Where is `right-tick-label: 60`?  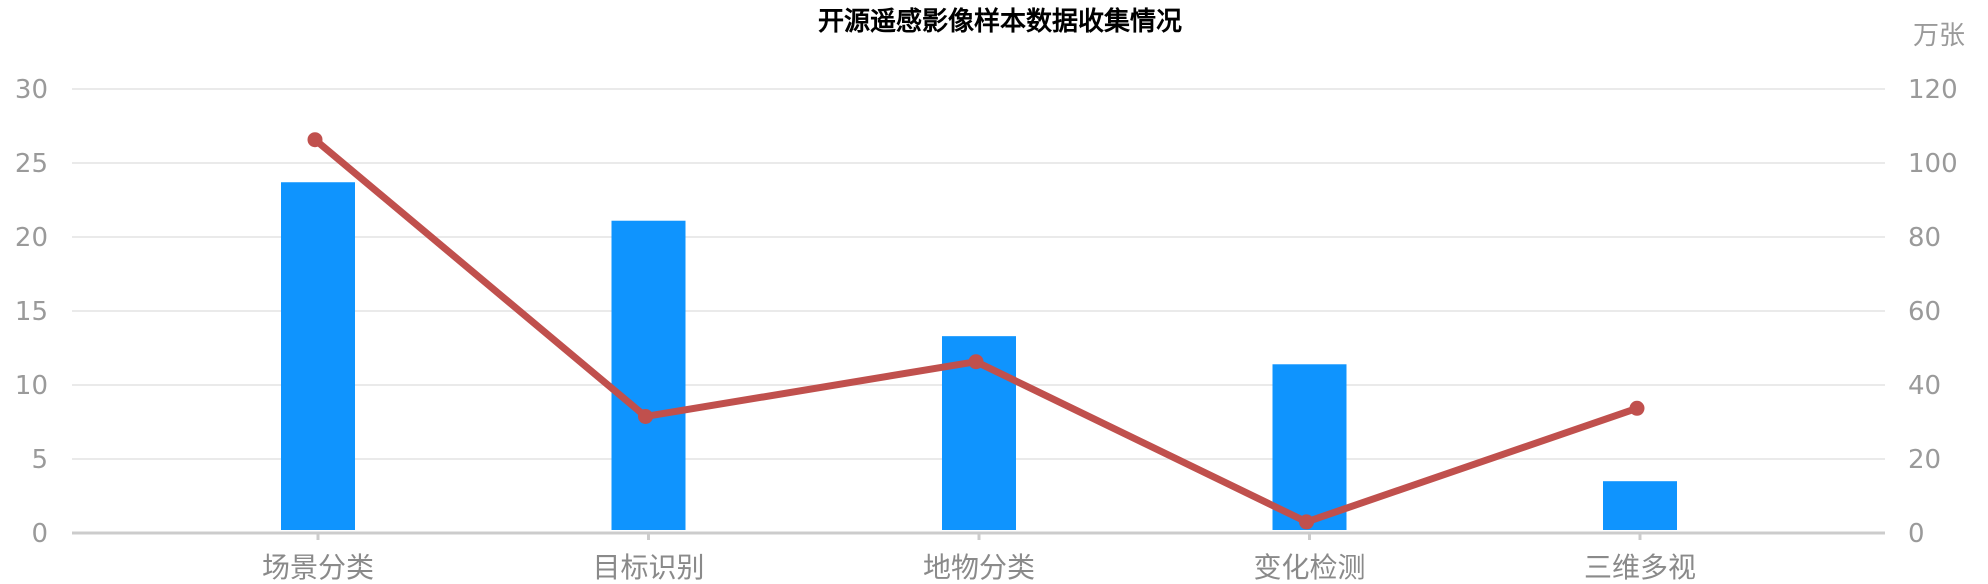
right-tick-label: 60 is located at coordinates (1924, 312).